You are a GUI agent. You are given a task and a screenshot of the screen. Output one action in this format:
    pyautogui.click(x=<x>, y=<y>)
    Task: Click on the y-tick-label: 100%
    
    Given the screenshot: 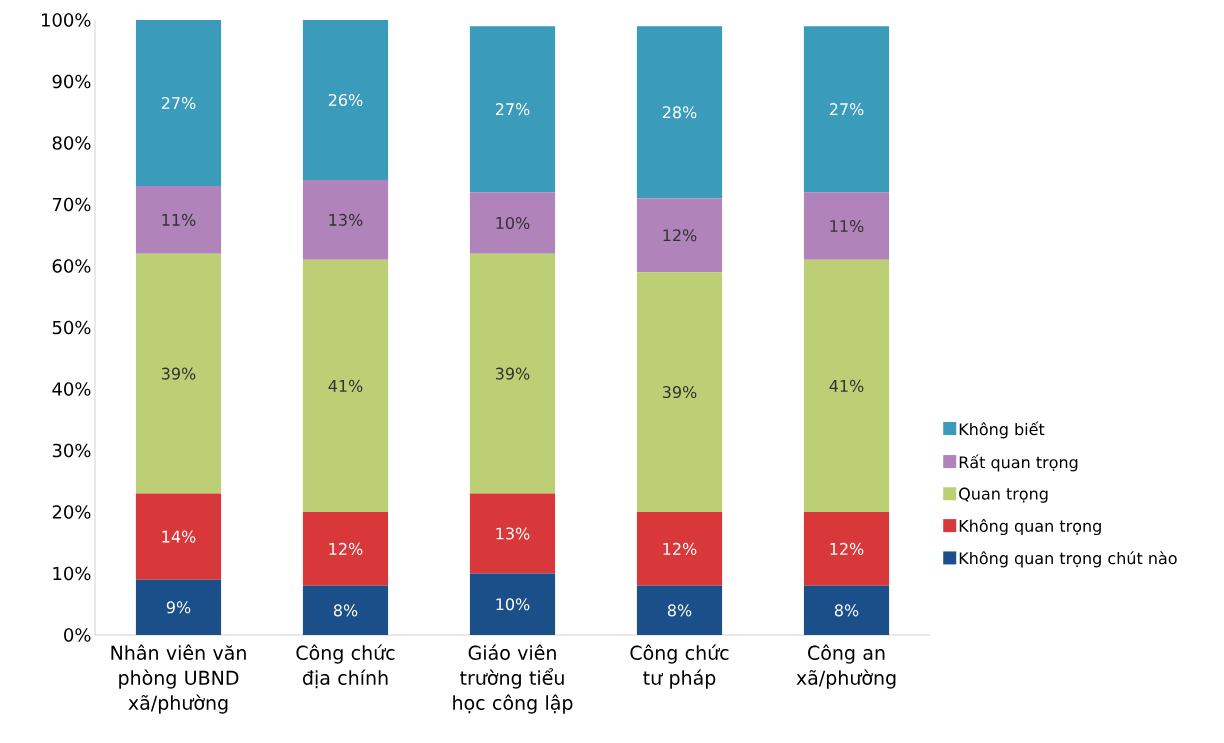 What is the action you would take?
    pyautogui.click(x=66, y=20)
    